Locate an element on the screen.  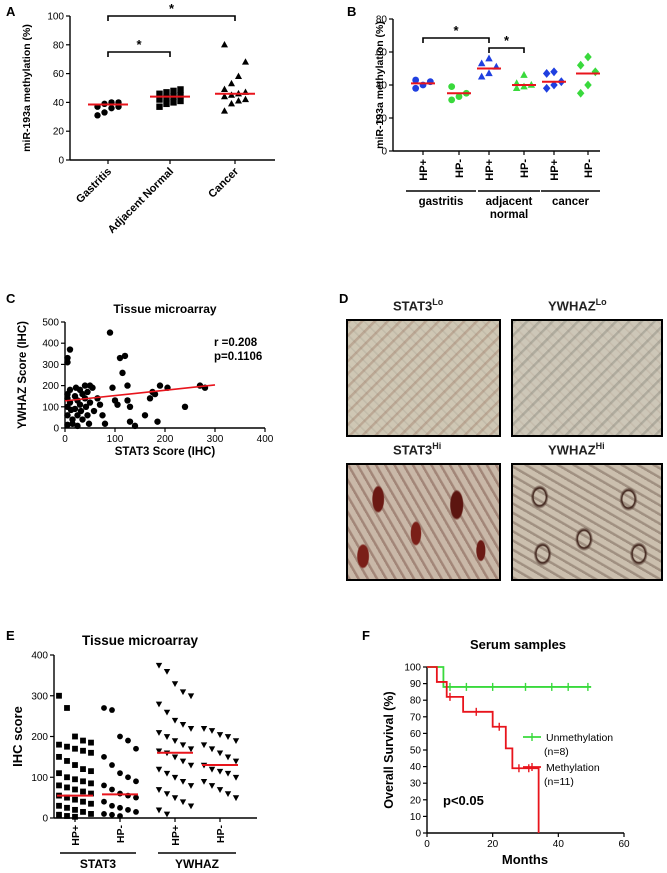
f-x-tick-label: 0 is located at coordinates (427, 844).